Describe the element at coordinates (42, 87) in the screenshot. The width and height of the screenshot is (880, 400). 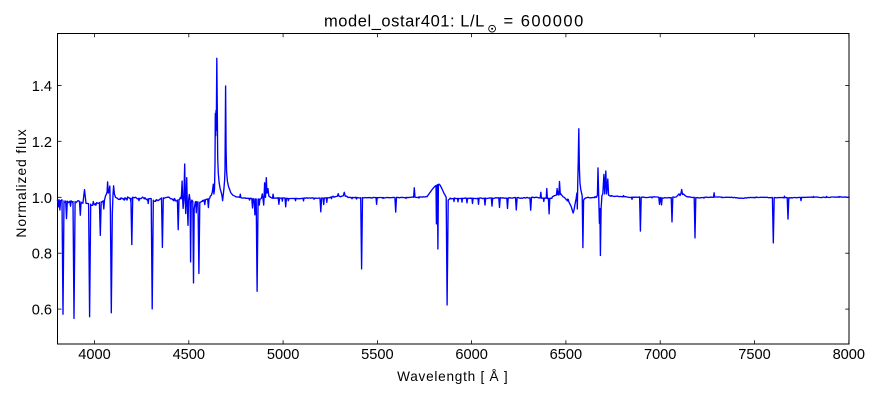
I see `svg-text: 1.4` at that location.